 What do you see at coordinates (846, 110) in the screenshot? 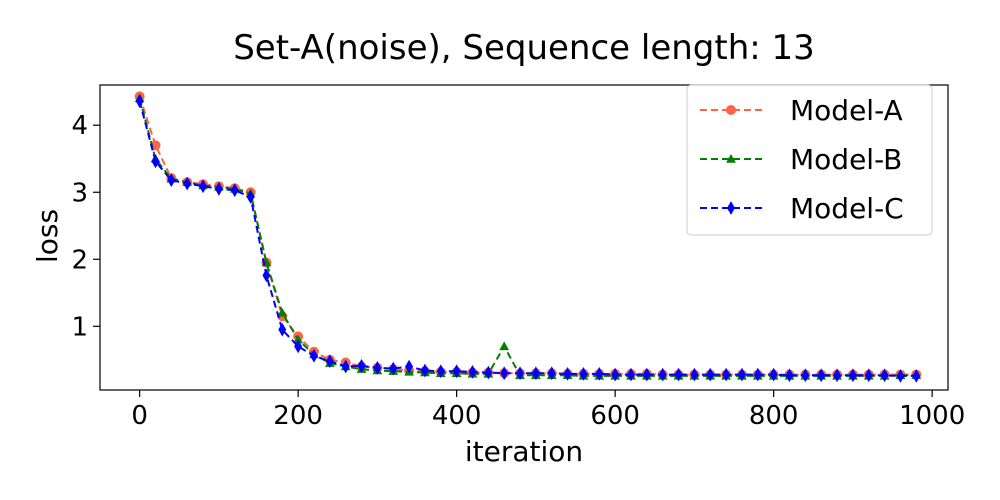
I see `legend-label: Model-A` at bounding box center [846, 110].